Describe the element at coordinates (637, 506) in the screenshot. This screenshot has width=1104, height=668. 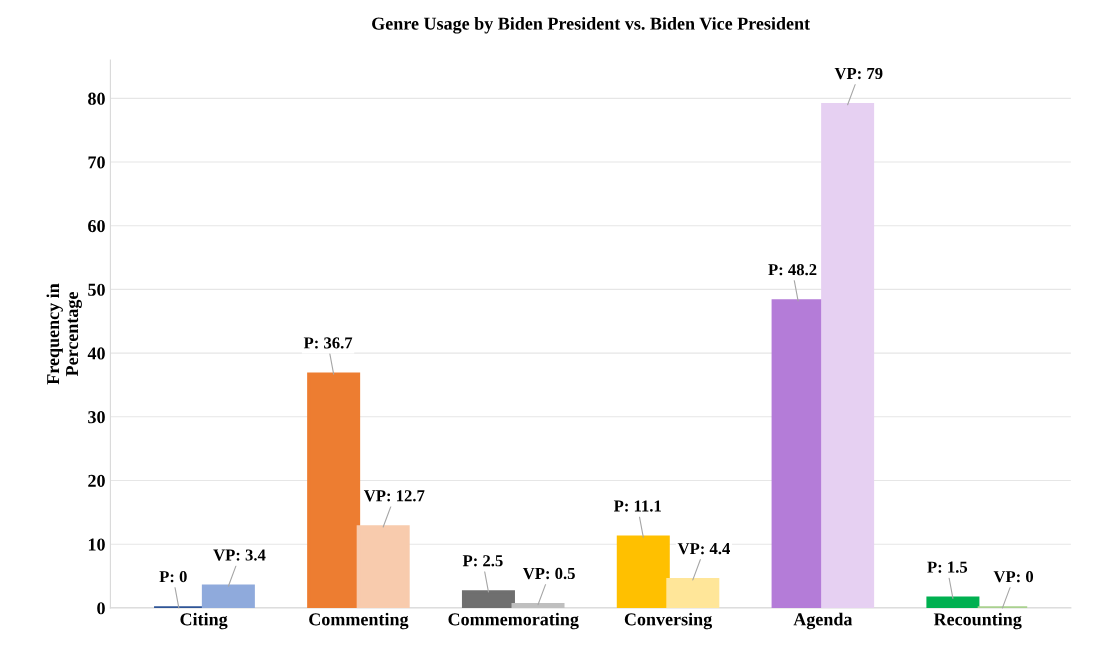
I see `data-label: P: 11.1` at that location.